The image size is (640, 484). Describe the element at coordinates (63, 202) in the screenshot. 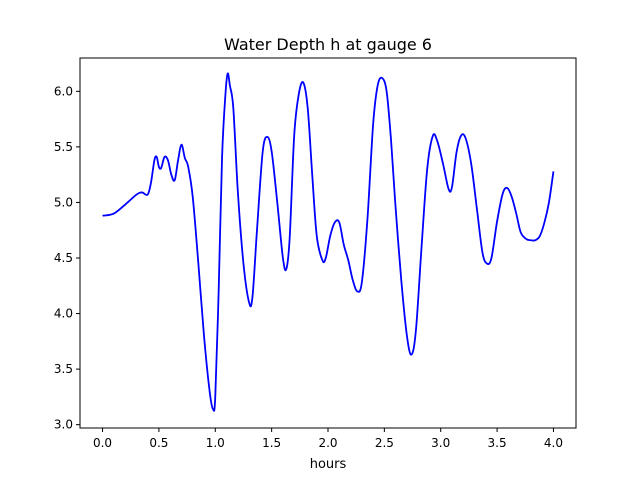

I see `y-tick-label: 5.0` at that location.